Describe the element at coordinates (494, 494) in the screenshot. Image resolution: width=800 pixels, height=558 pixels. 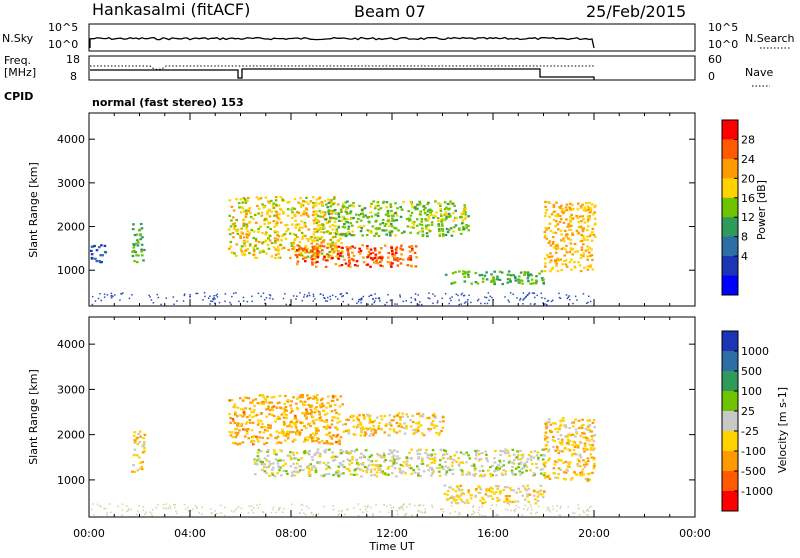
I see `echo-region` at that location.